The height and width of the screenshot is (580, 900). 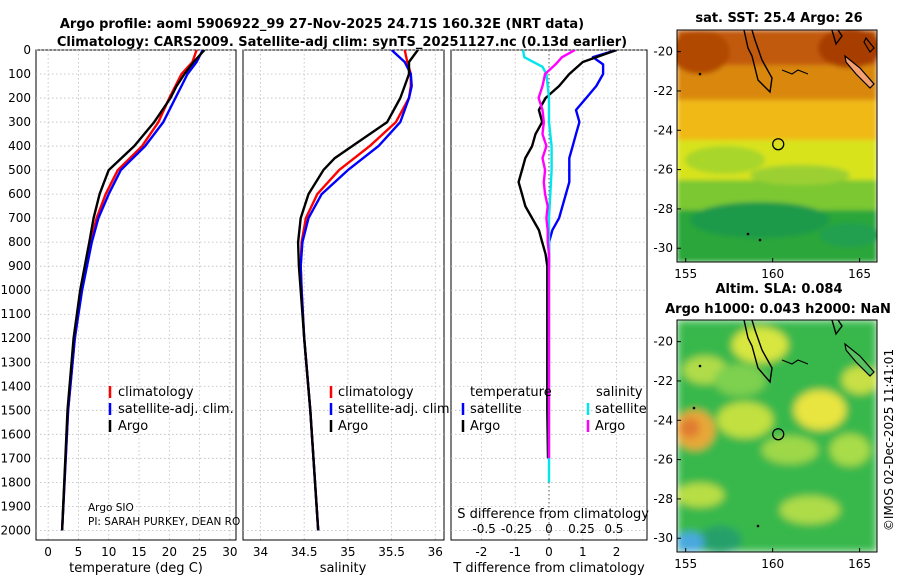 I want to click on x-tick-label: 25, so click(x=199, y=552).